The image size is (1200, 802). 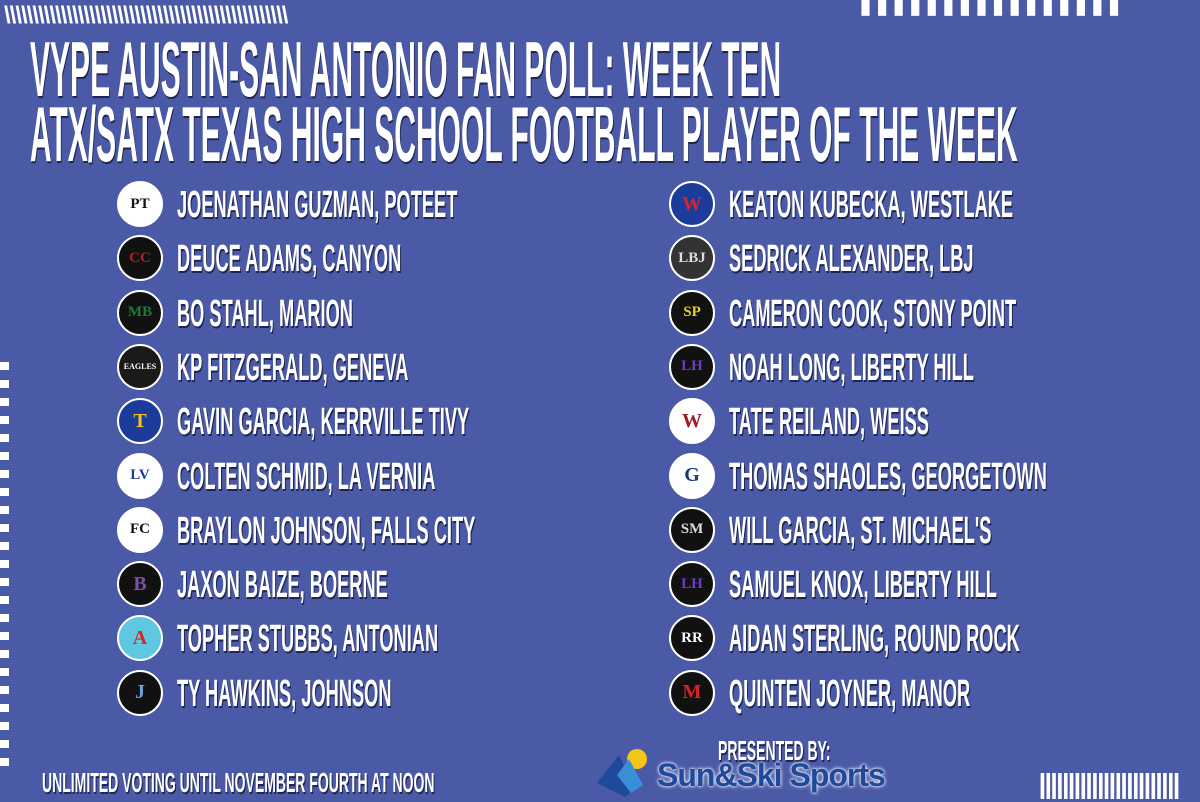 What do you see at coordinates (308, 639) in the screenshot?
I see `nominee-name: TOPHER STUBBS, ANTONIAN` at bounding box center [308, 639].